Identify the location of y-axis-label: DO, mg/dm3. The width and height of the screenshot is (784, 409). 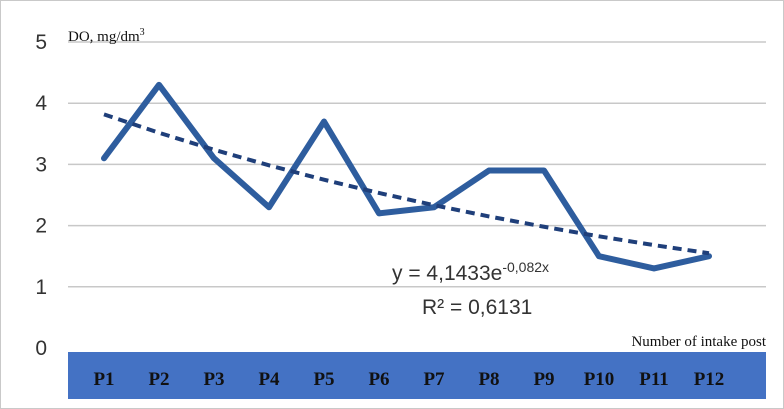
(106, 36).